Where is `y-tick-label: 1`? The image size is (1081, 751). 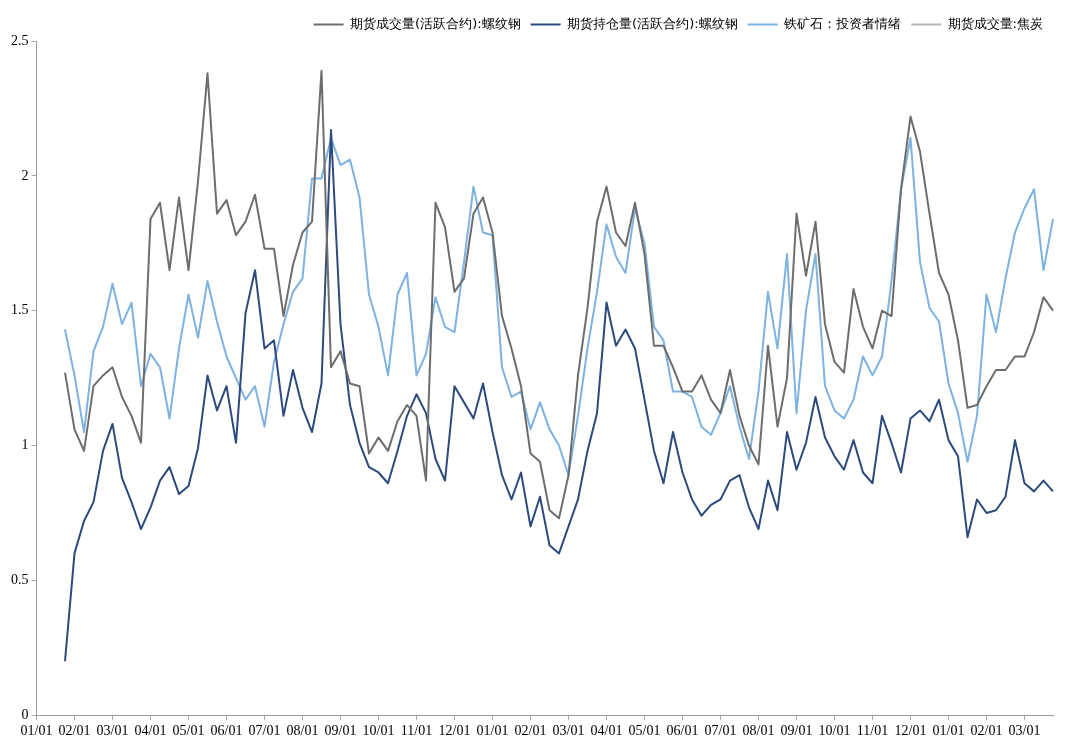 y-tick-label: 1 is located at coordinates (25, 445).